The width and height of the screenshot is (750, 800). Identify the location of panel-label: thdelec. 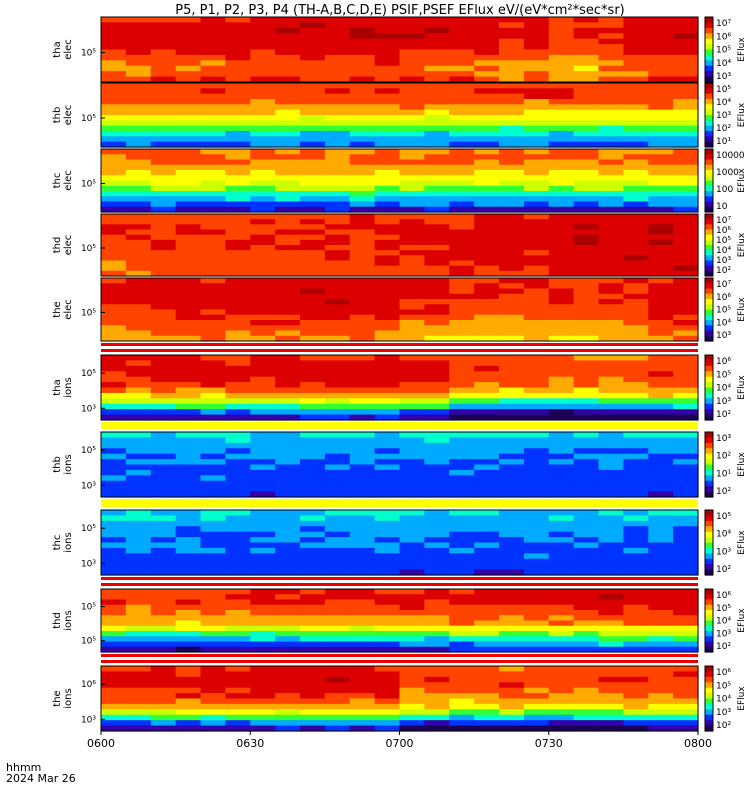
(63, 245).